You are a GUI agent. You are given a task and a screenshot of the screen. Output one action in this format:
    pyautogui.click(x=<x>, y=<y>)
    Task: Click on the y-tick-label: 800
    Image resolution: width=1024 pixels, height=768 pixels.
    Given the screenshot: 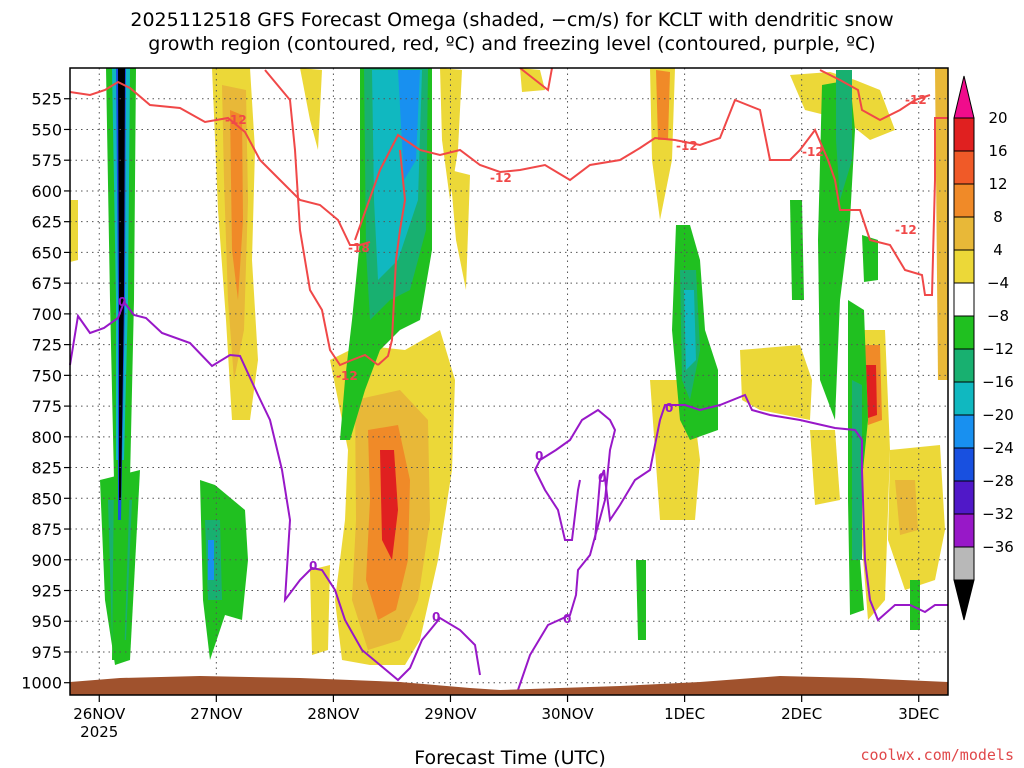 What is the action you would take?
    pyautogui.click(x=46, y=437)
    